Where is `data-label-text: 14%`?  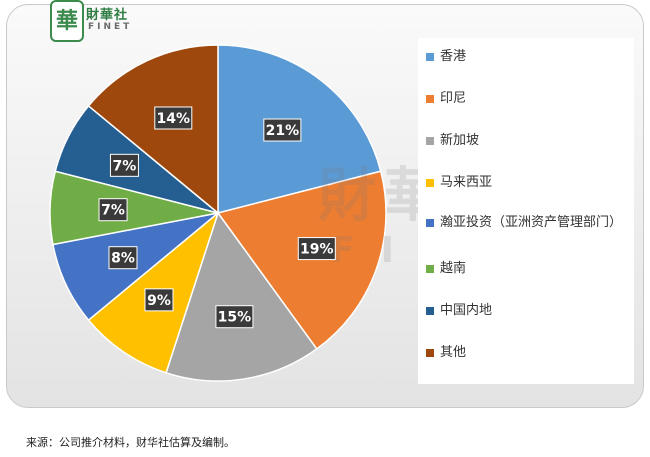
data-label-text: 14% is located at coordinates (174, 119).